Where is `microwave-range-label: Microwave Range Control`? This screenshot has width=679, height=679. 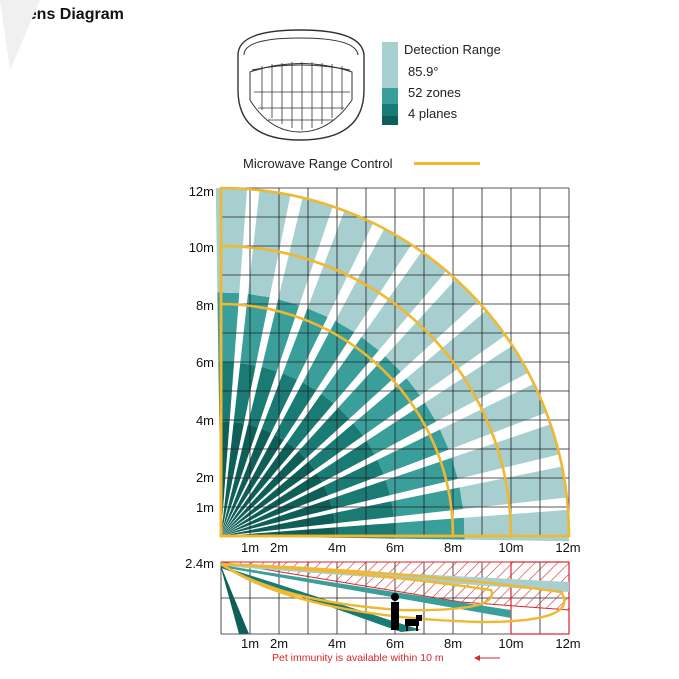 microwave-range-label: Microwave Range Control is located at coordinates (318, 163).